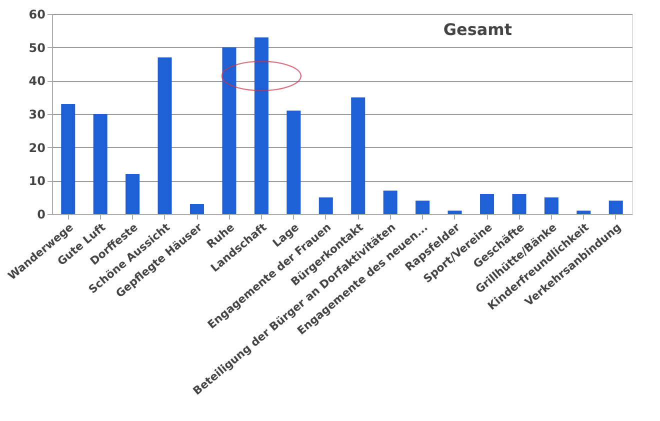 The height and width of the screenshot is (421, 660). What do you see at coordinates (37, 47) in the screenshot?
I see `y-tick-label: 50` at bounding box center [37, 47].